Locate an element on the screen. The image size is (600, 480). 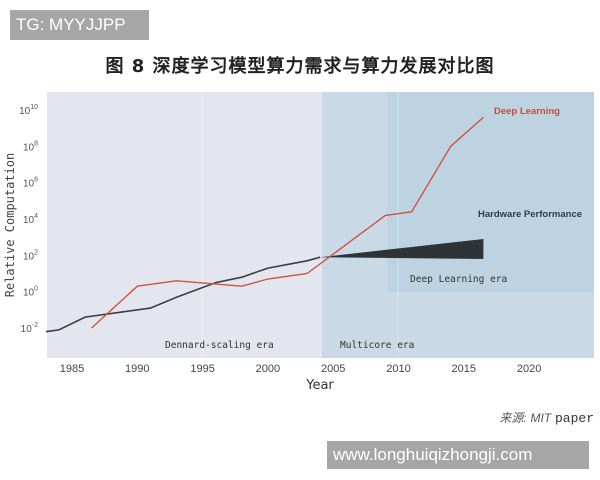
y-tick-label: 10⁰ is located at coordinates (30, 292).